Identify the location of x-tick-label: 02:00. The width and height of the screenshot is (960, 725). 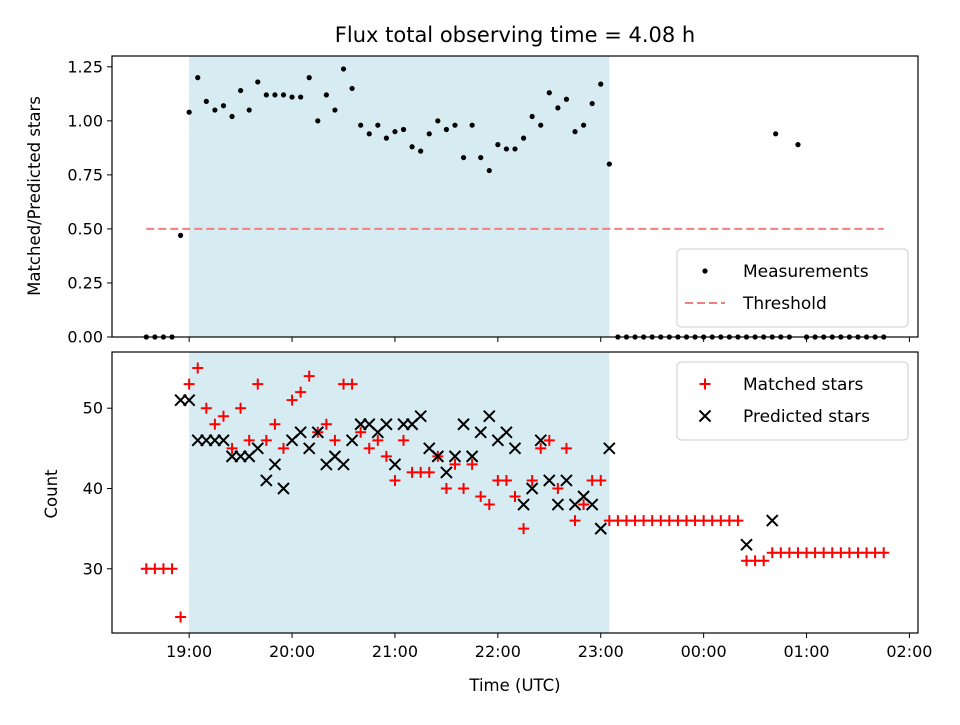
(909, 651).